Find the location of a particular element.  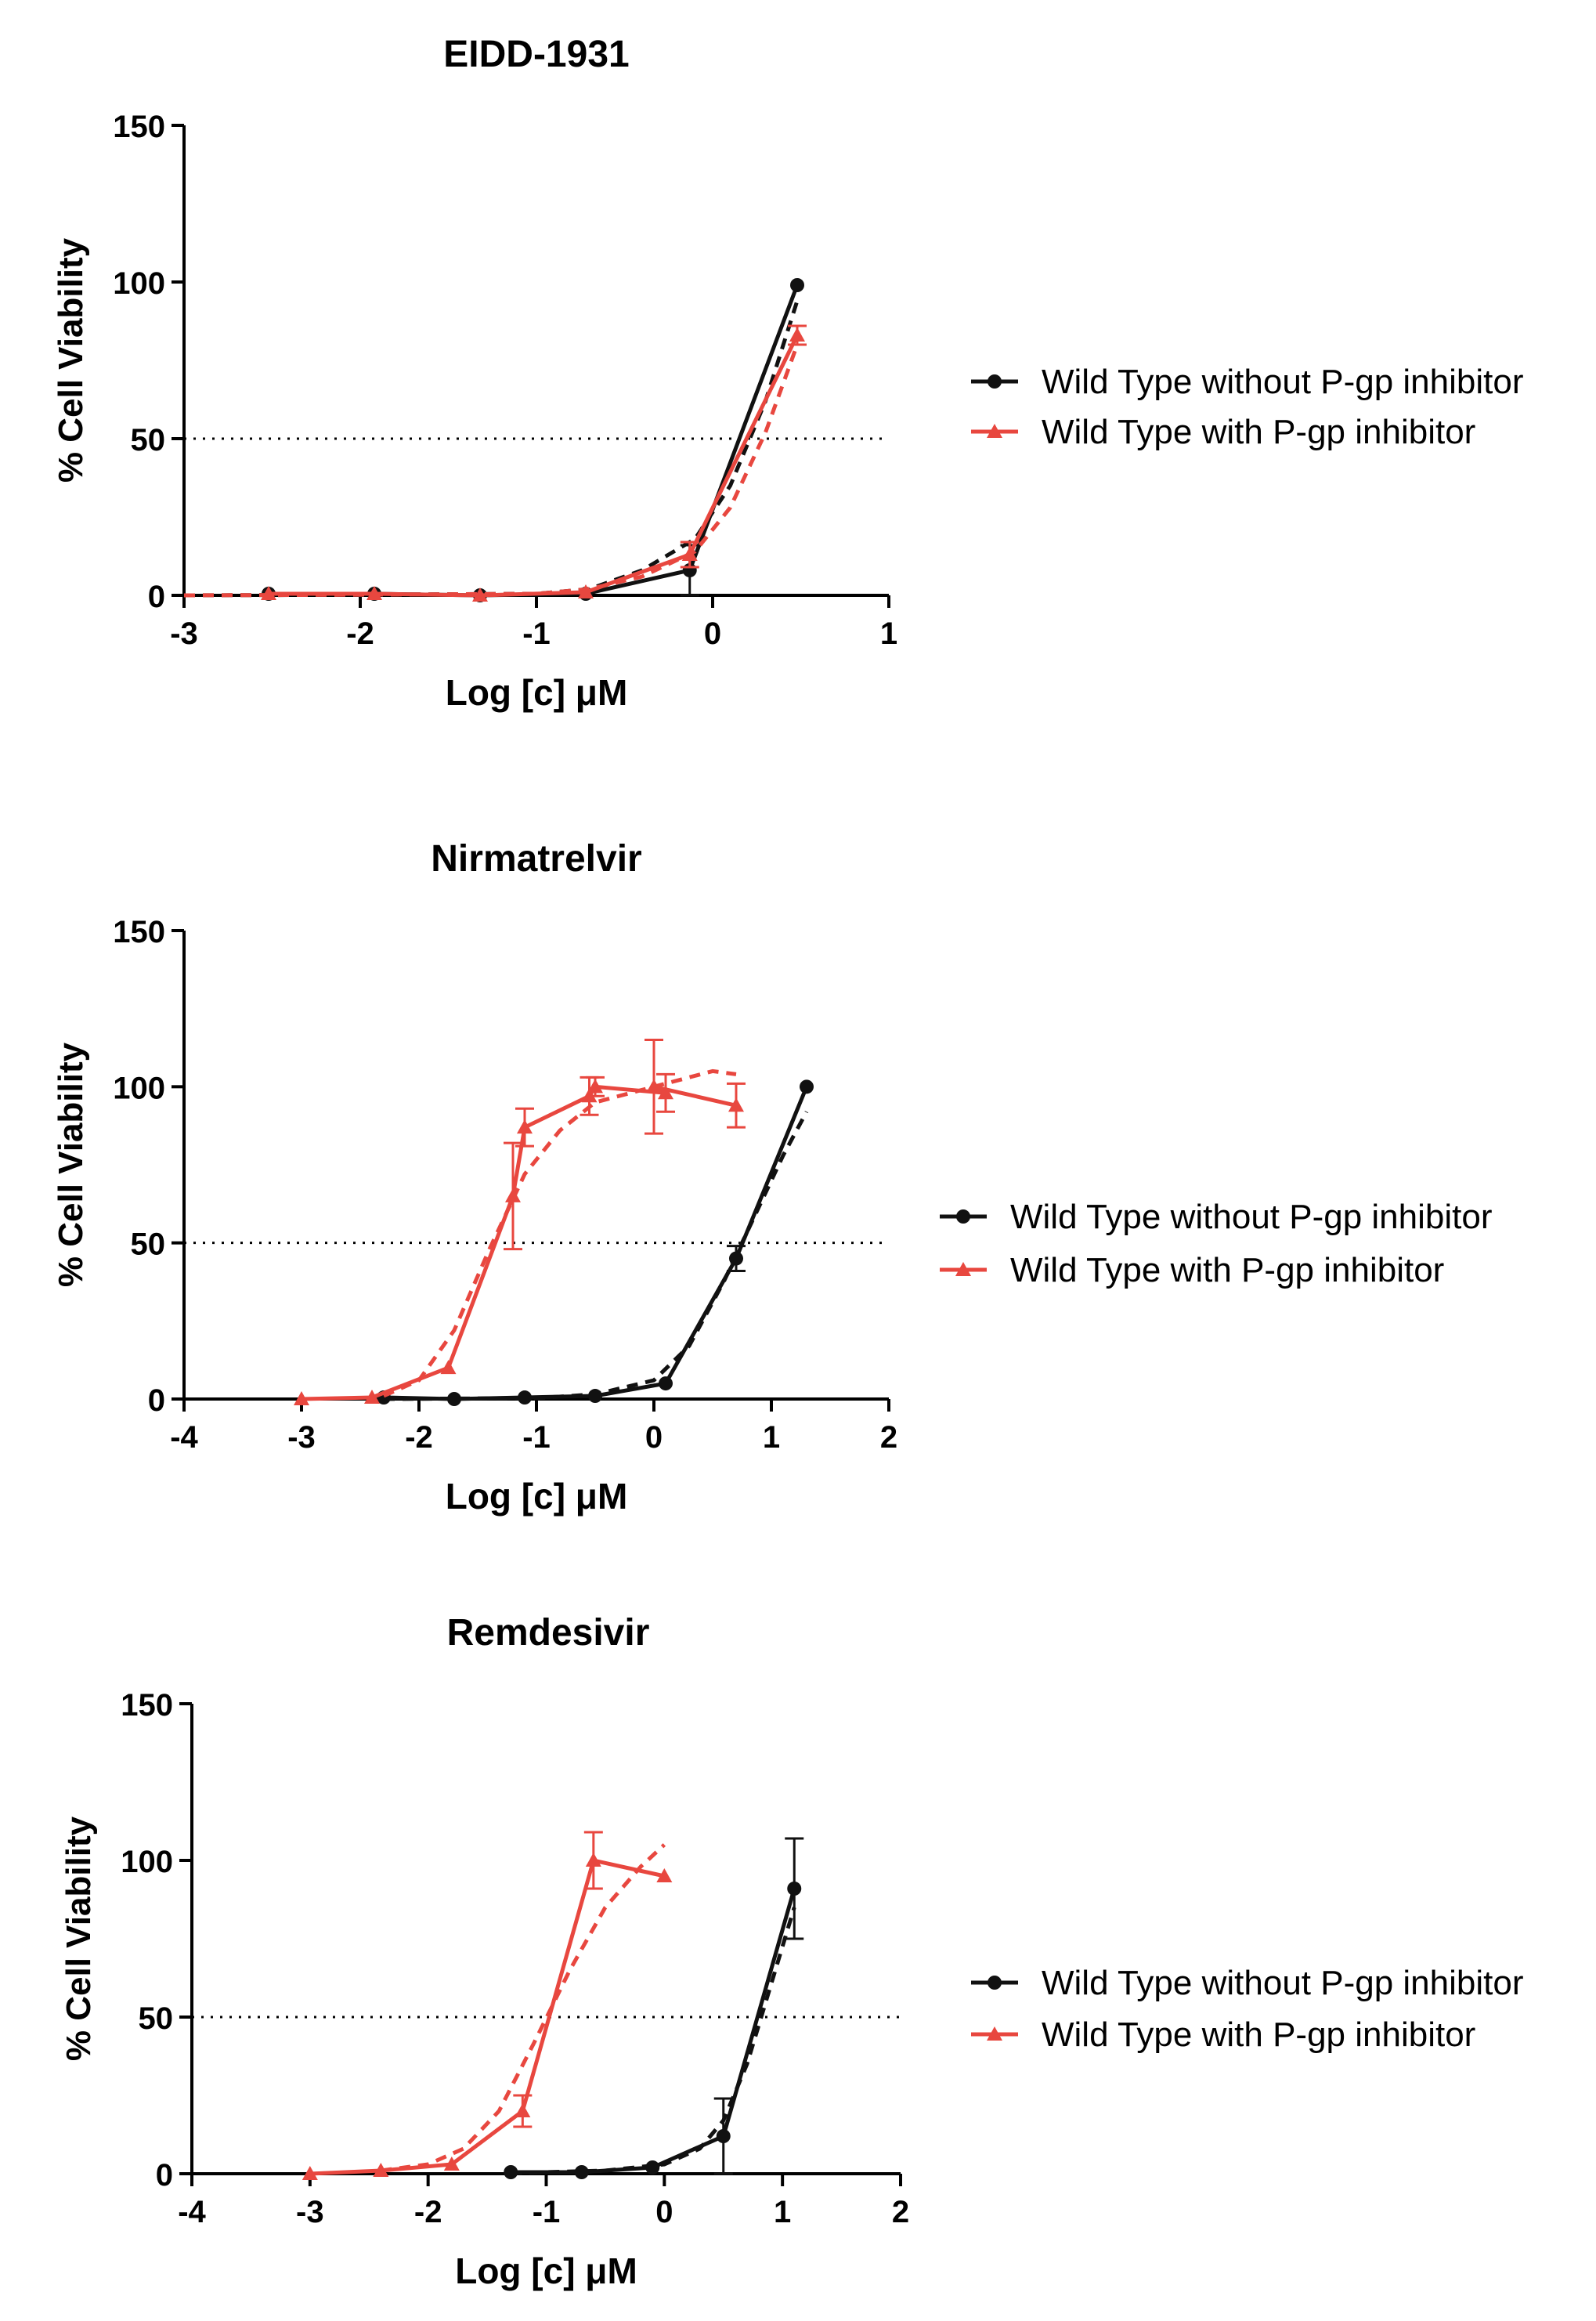

chart-title: Remdesivir is located at coordinates (548, 1633).